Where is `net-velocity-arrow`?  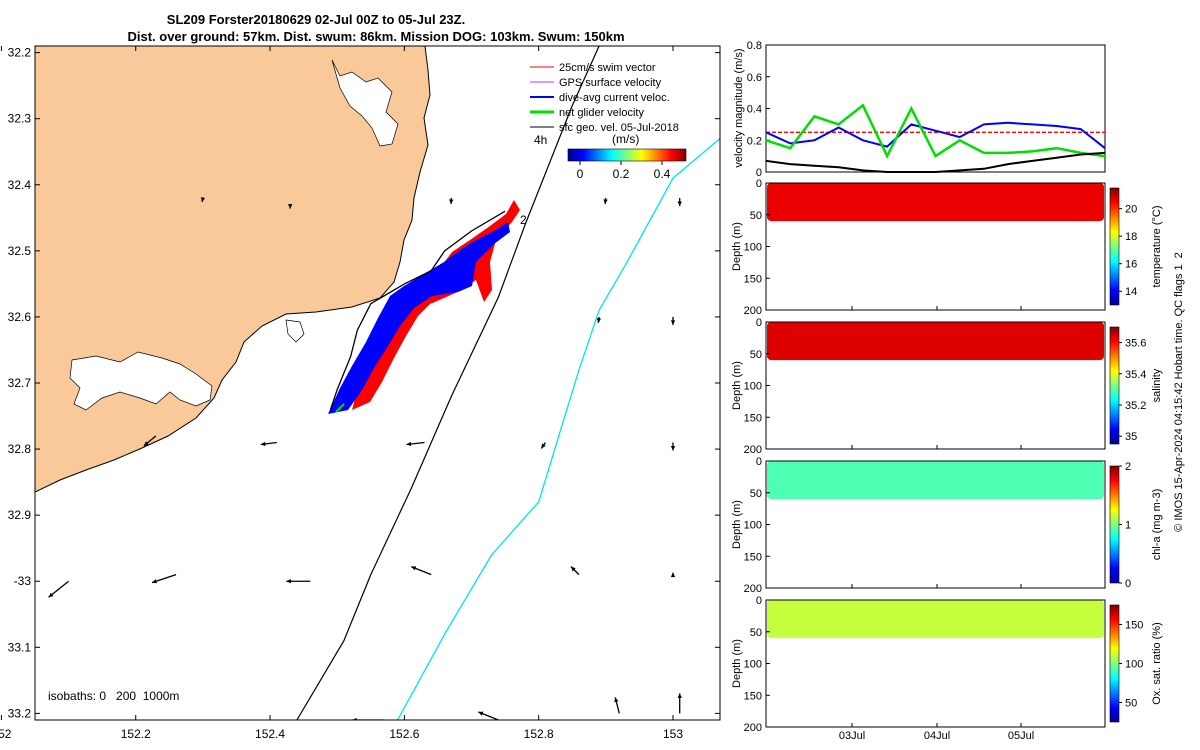
net-velocity-arrow is located at coordinates (340, 408).